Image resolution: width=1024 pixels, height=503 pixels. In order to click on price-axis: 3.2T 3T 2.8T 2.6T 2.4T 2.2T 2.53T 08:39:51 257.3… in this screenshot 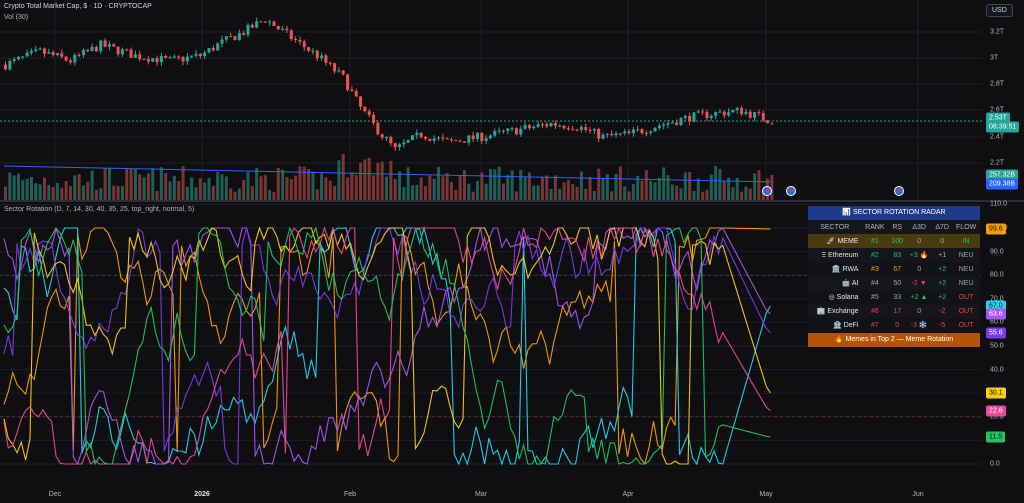, I will do `click(1003, 100)`.